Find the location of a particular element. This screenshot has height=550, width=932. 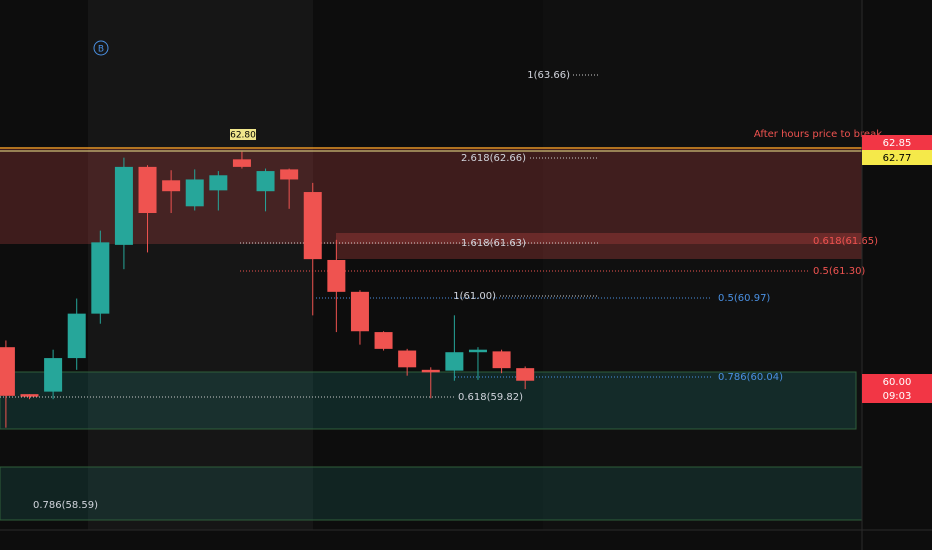

annotation: After hours price to break is located at coordinates (818, 134).